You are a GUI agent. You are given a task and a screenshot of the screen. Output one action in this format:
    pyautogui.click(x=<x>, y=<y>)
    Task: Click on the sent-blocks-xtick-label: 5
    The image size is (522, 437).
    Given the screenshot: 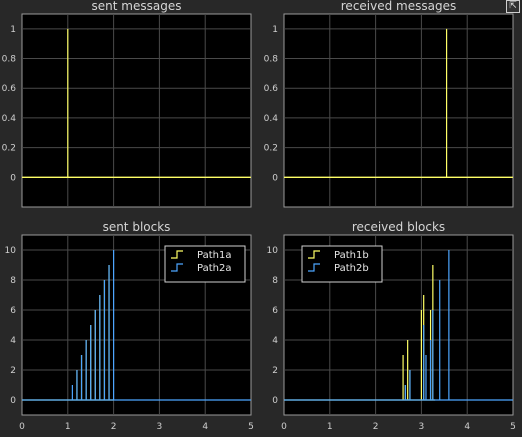 What is the action you would take?
    pyautogui.click(x=251, y=427)
    